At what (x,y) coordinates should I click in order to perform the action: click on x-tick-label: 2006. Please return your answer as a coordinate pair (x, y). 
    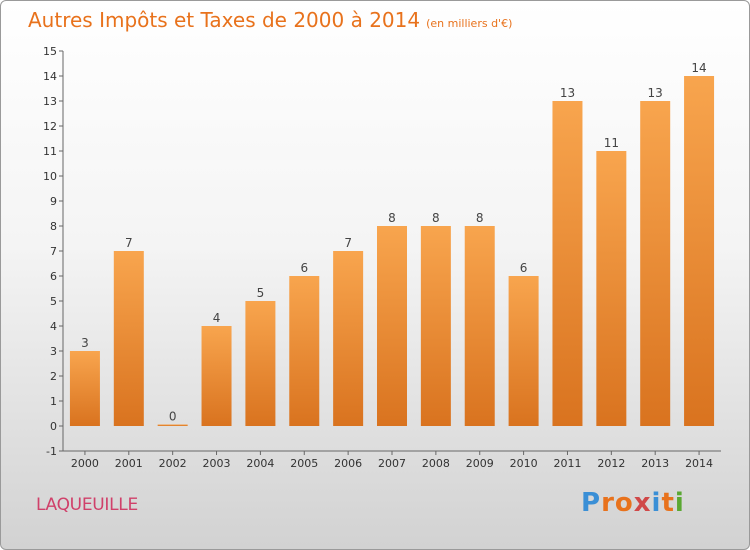
    Looking at the image, I should click on (348, 463).